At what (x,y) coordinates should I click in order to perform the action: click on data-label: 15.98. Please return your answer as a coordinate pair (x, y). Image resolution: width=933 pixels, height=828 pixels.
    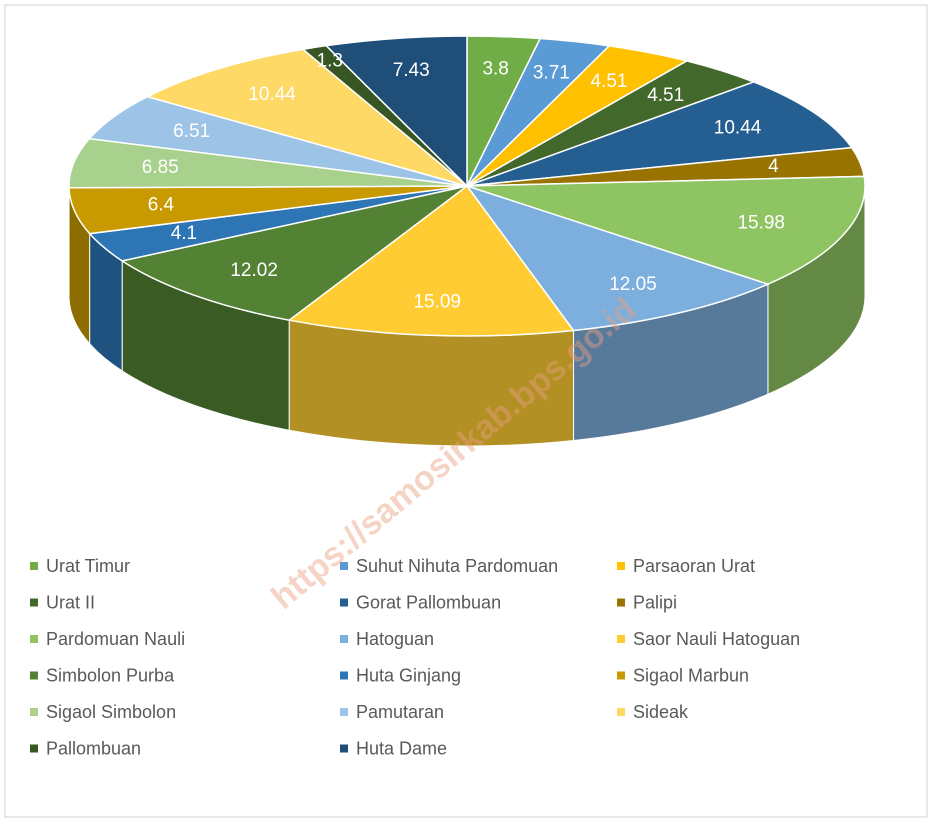
    Looking at the image, I should click on (761, 222).